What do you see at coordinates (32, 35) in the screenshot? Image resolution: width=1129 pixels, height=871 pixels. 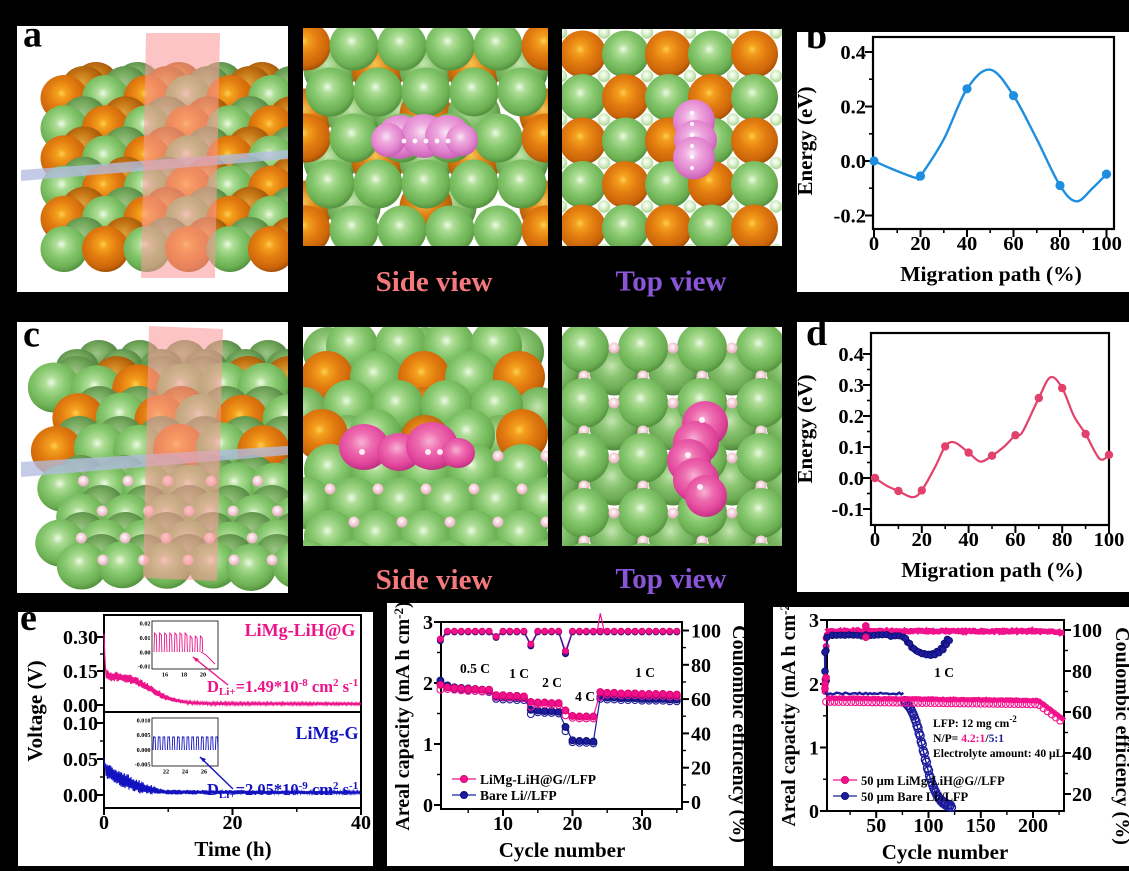 I see `svg-text: a` at bounding box center [32, 35].